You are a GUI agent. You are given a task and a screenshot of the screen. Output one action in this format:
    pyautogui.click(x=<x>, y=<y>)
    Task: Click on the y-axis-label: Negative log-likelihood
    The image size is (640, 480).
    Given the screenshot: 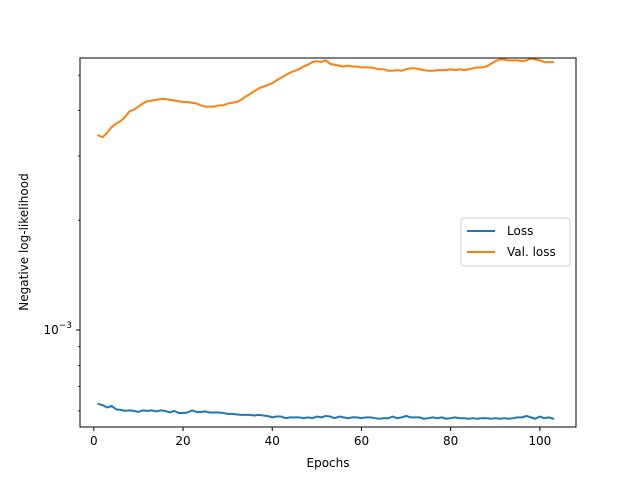 What is the action you would take?
    pyautogui.click(x=24, y=241)
    